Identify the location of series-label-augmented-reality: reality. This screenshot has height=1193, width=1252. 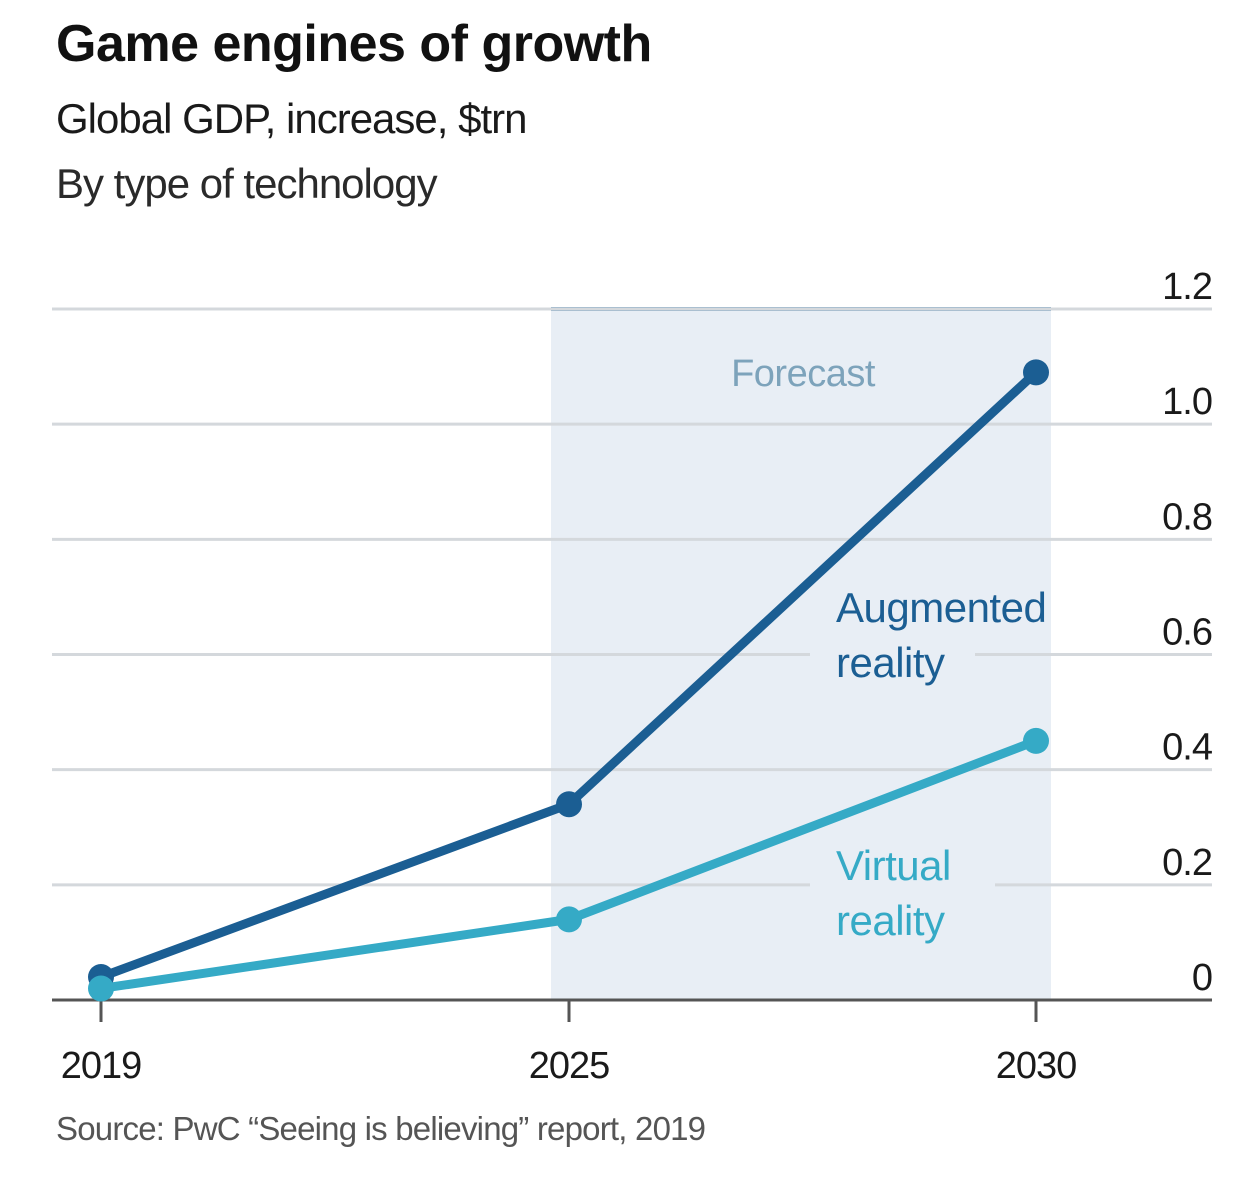
(890, 662).